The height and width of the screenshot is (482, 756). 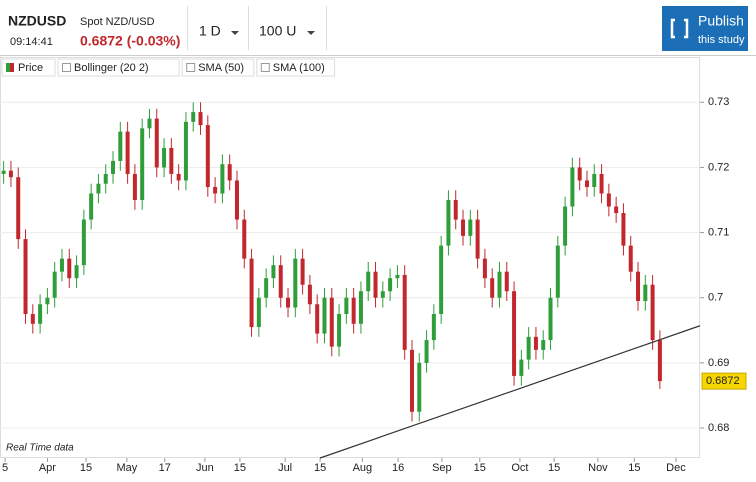 I want to click on last-price-tag, so click(x=724, y=381).